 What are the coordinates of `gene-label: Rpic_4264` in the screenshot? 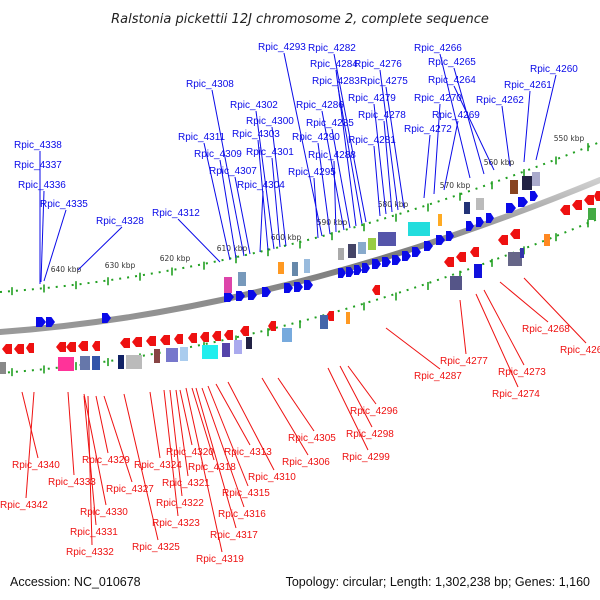 It's located at (452, 80).